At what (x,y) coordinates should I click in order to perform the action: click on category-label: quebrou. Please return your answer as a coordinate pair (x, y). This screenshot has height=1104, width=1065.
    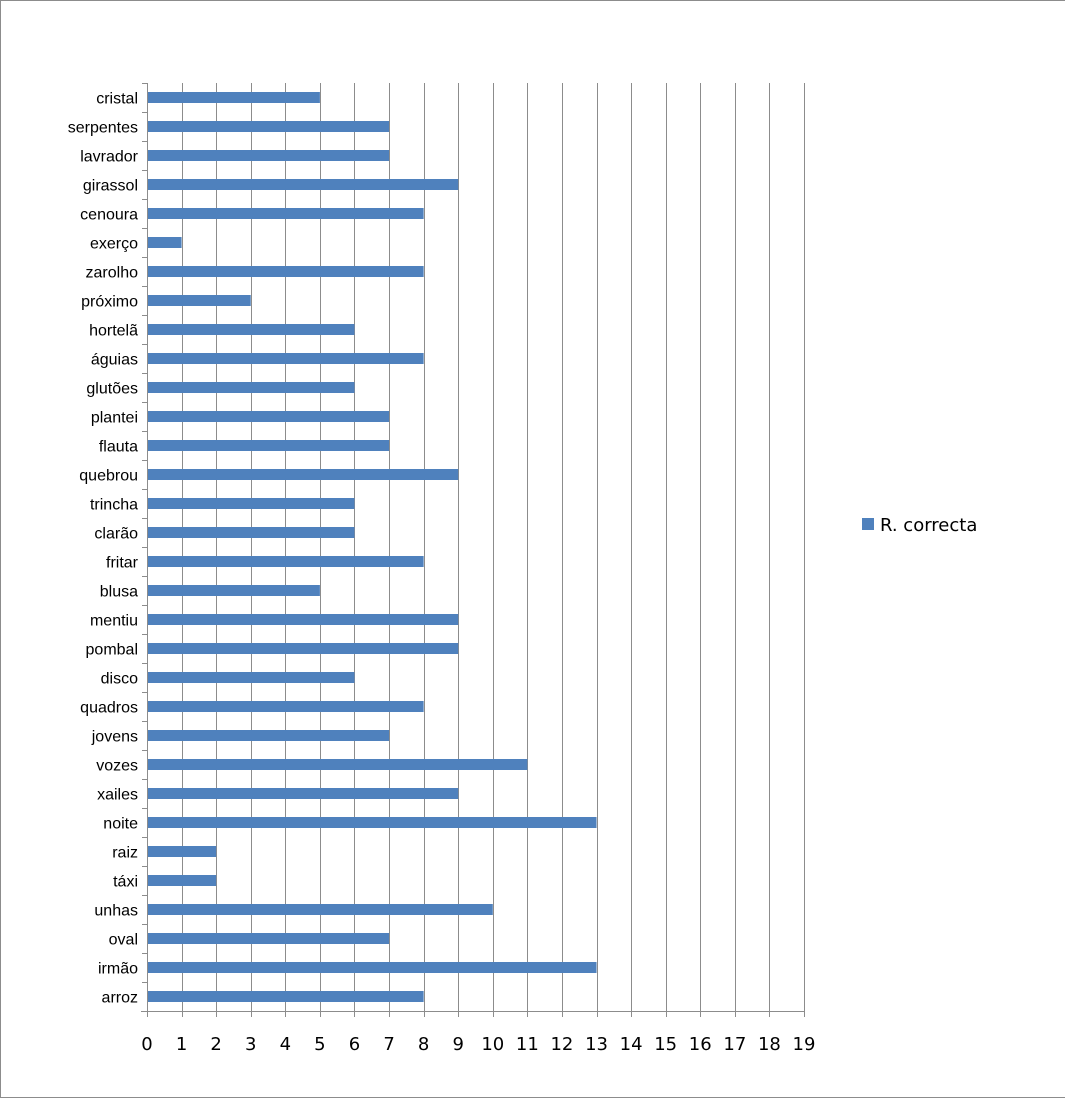
    Looking at the image, I should click on (108, 476).